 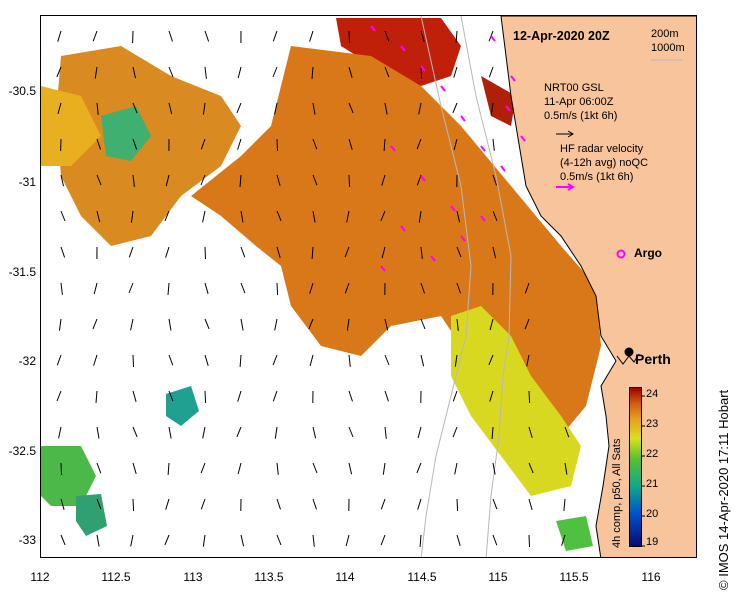 What do you see at coordinates (652, 394) in the screenshot?
I see `colorbar-tick-24: 24` at bounding box center [652, 394].